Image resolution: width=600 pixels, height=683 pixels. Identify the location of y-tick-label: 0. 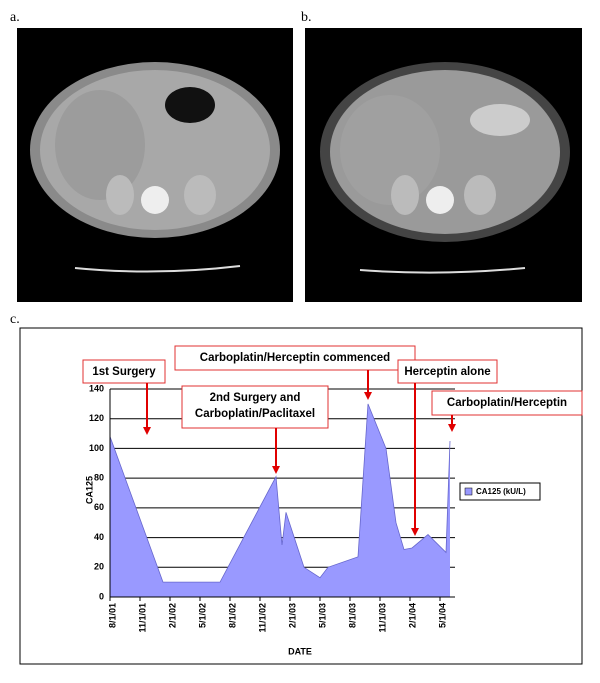
(101, 596).